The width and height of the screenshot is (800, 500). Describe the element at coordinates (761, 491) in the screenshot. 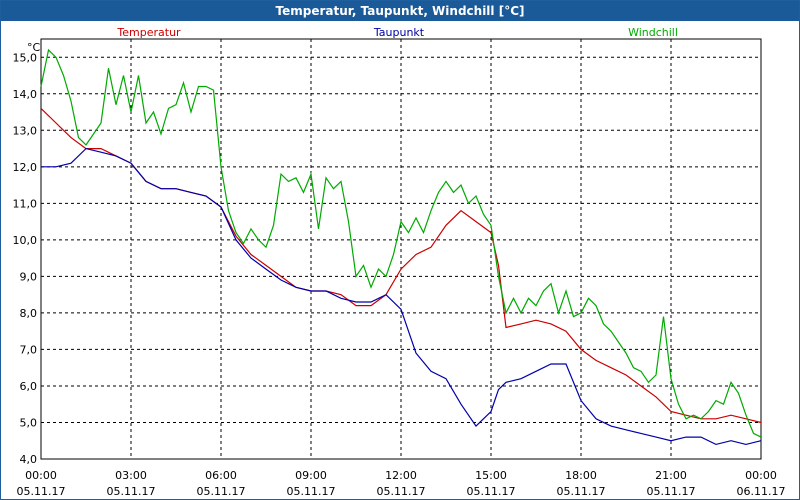

I see `x-tick-date: 06.11.17` at that location.